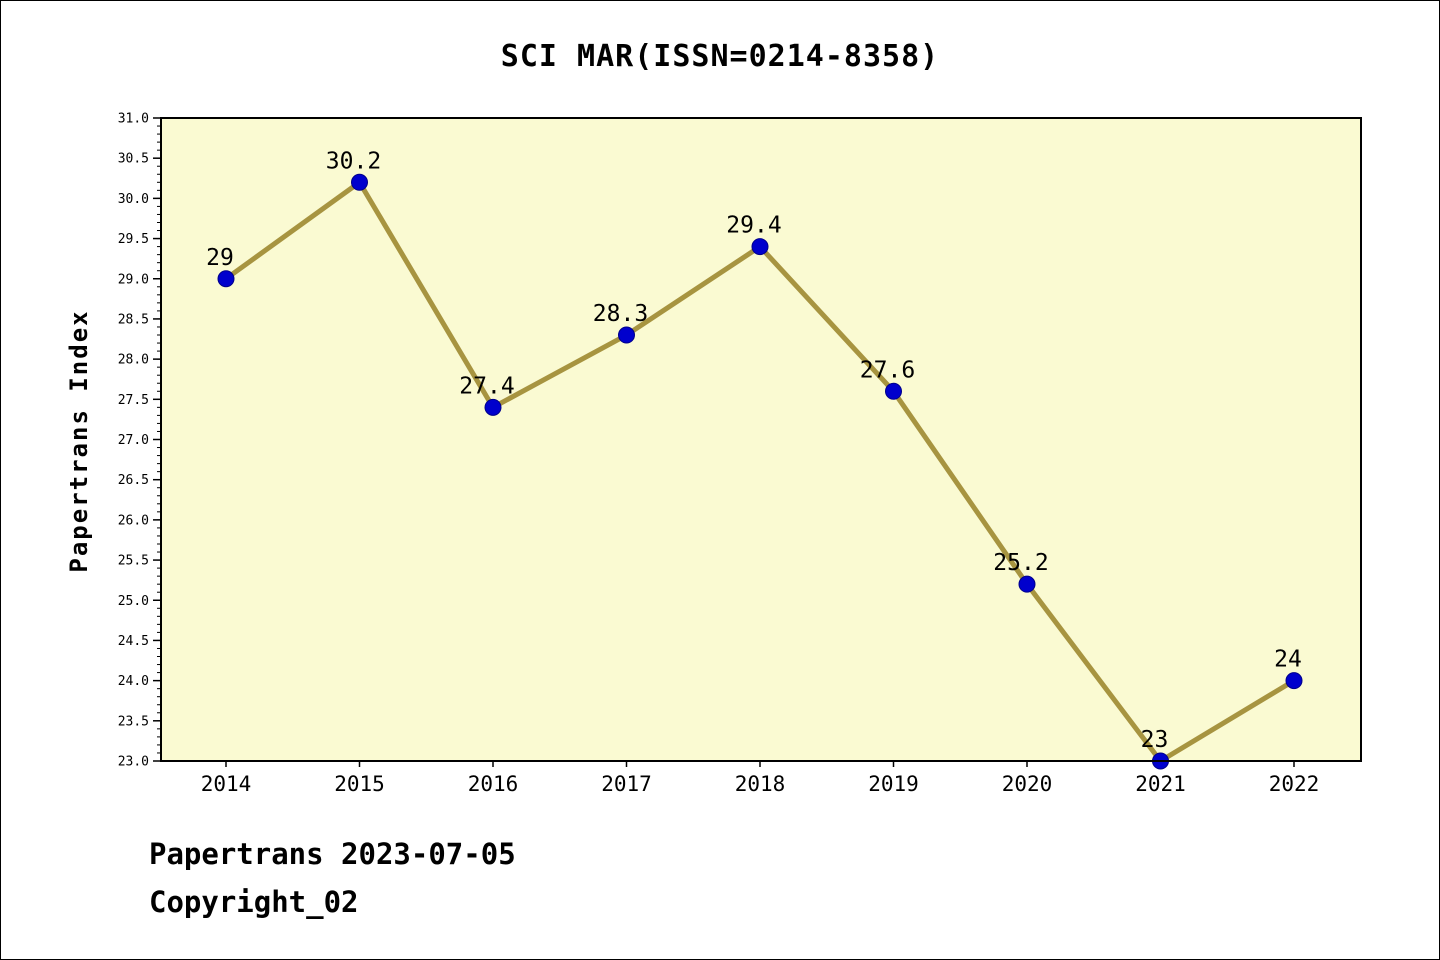  What do you see at coordinates (133, 601) in the screenshot?
I see `y-tick-label: 25.0` at bounding box center [133, 601].